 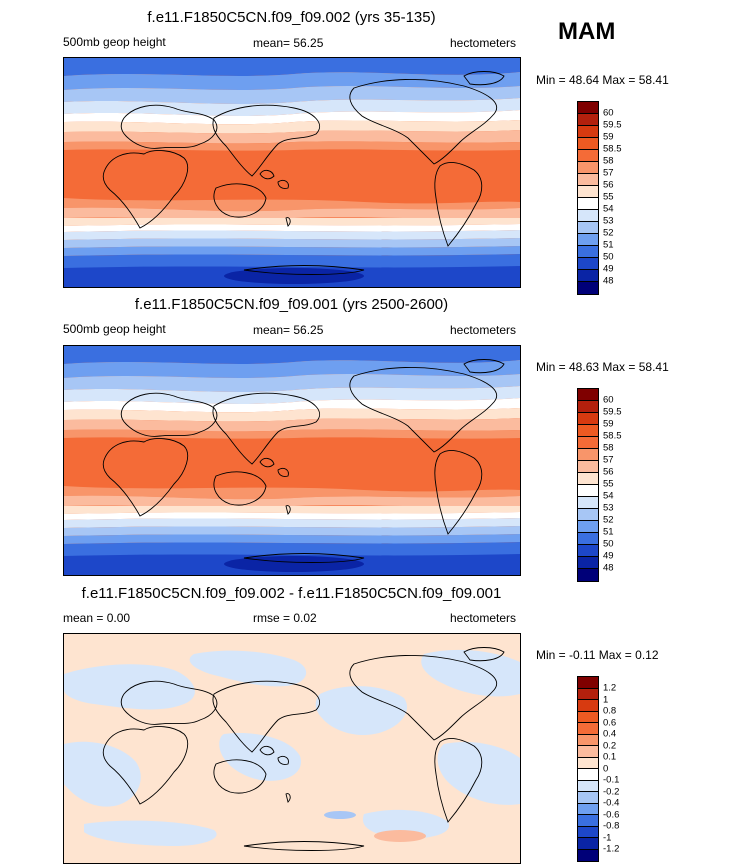 I want to click on panel-1-units-label: hectometers, so click(x=483, y=43).